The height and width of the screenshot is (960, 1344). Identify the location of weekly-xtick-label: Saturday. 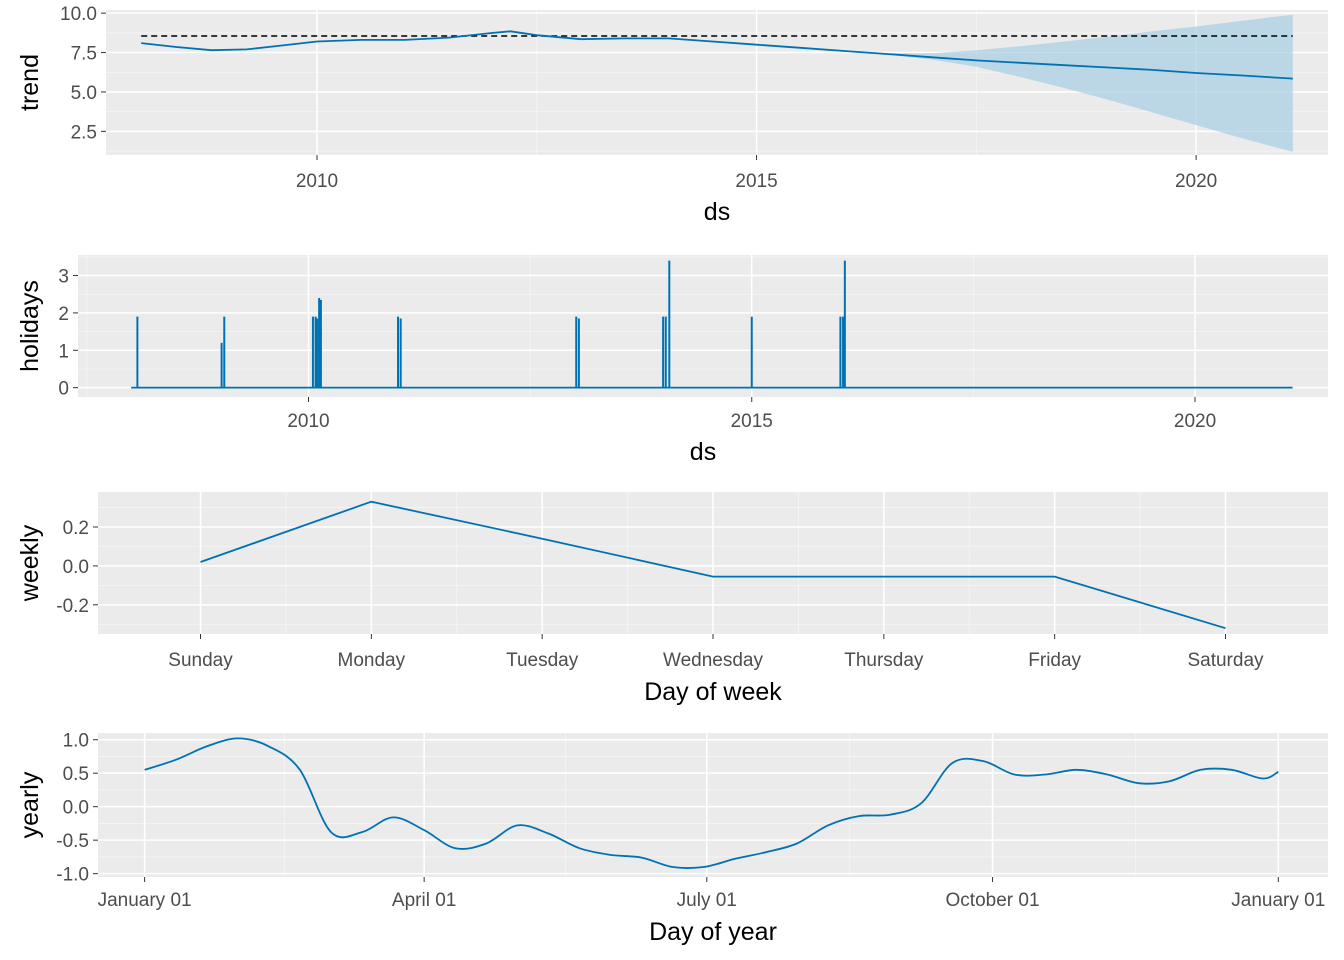
(1225, 660).